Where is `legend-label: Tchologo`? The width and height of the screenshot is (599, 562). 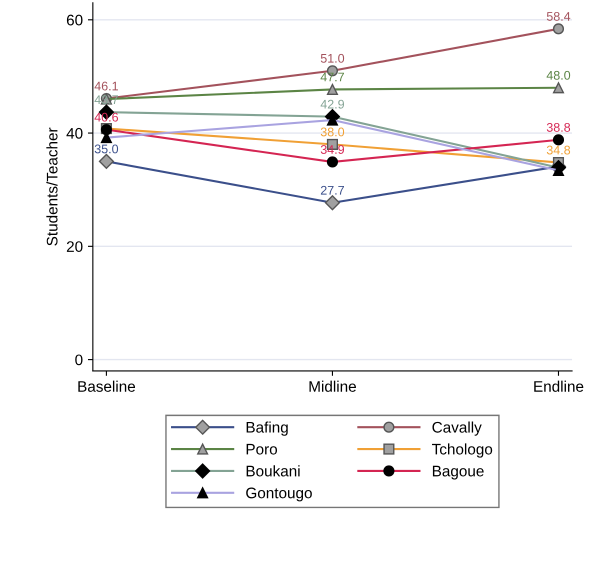 legend-label: Tchologo is located at coordinates (462, 450).